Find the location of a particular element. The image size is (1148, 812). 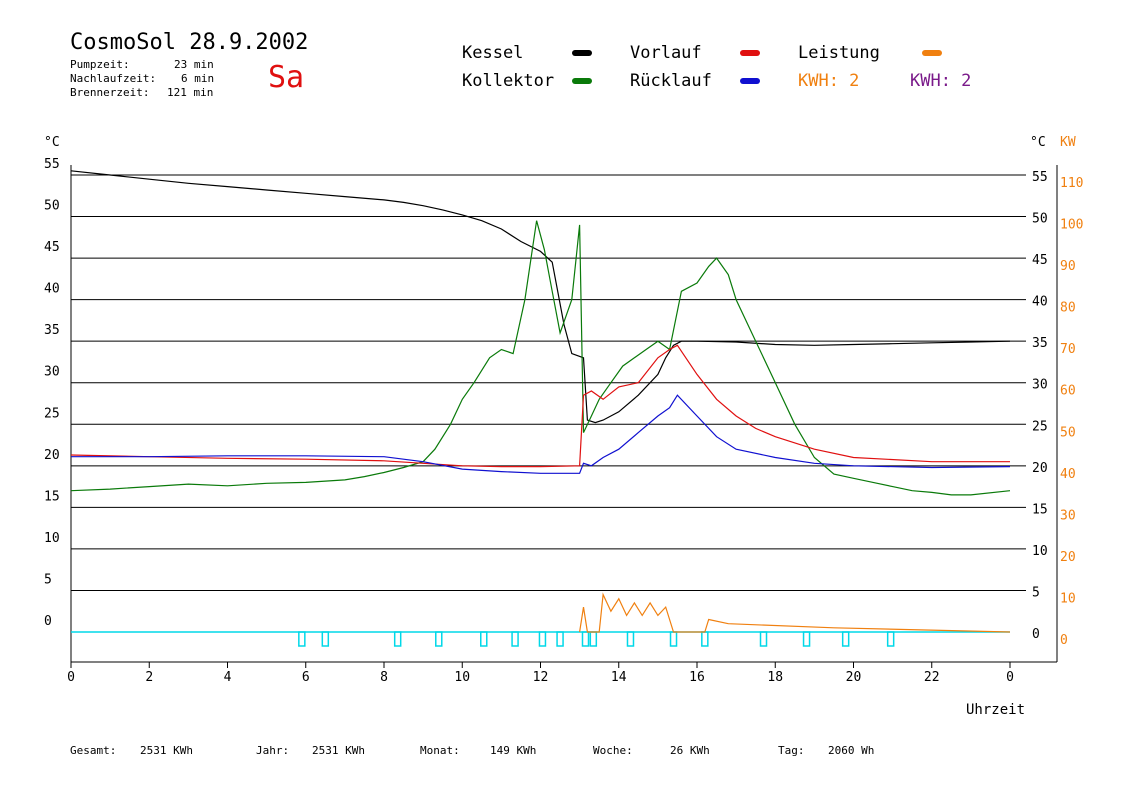

legend-leistung-swatch is located at coordinates (932, 53).